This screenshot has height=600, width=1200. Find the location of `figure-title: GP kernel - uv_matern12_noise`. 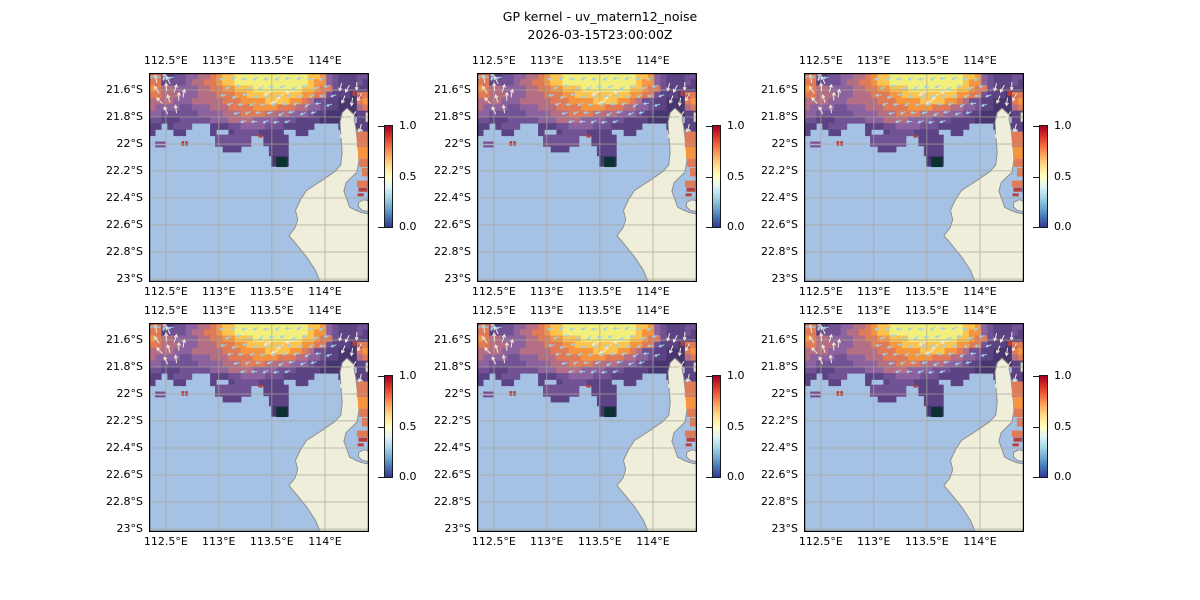

figure-title: GP kernel - uv_matern12_noise is located at coordinates (600, 16).